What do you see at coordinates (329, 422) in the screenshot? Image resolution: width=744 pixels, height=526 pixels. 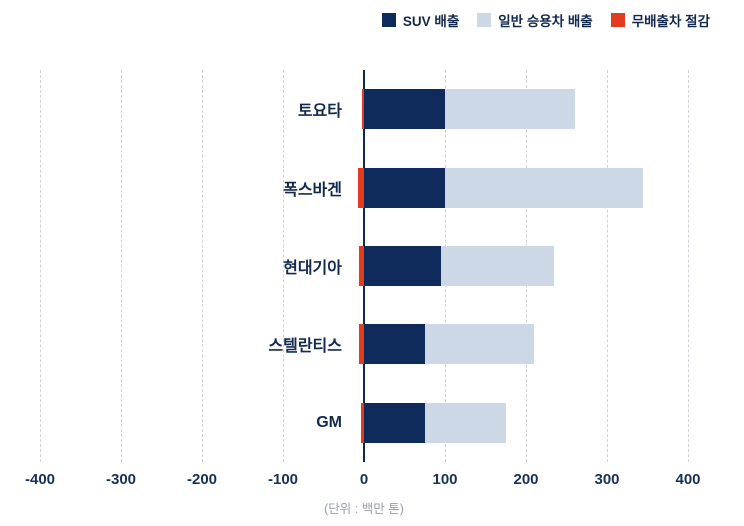 I see `category-label: GM` at bounding box center [329, 422].